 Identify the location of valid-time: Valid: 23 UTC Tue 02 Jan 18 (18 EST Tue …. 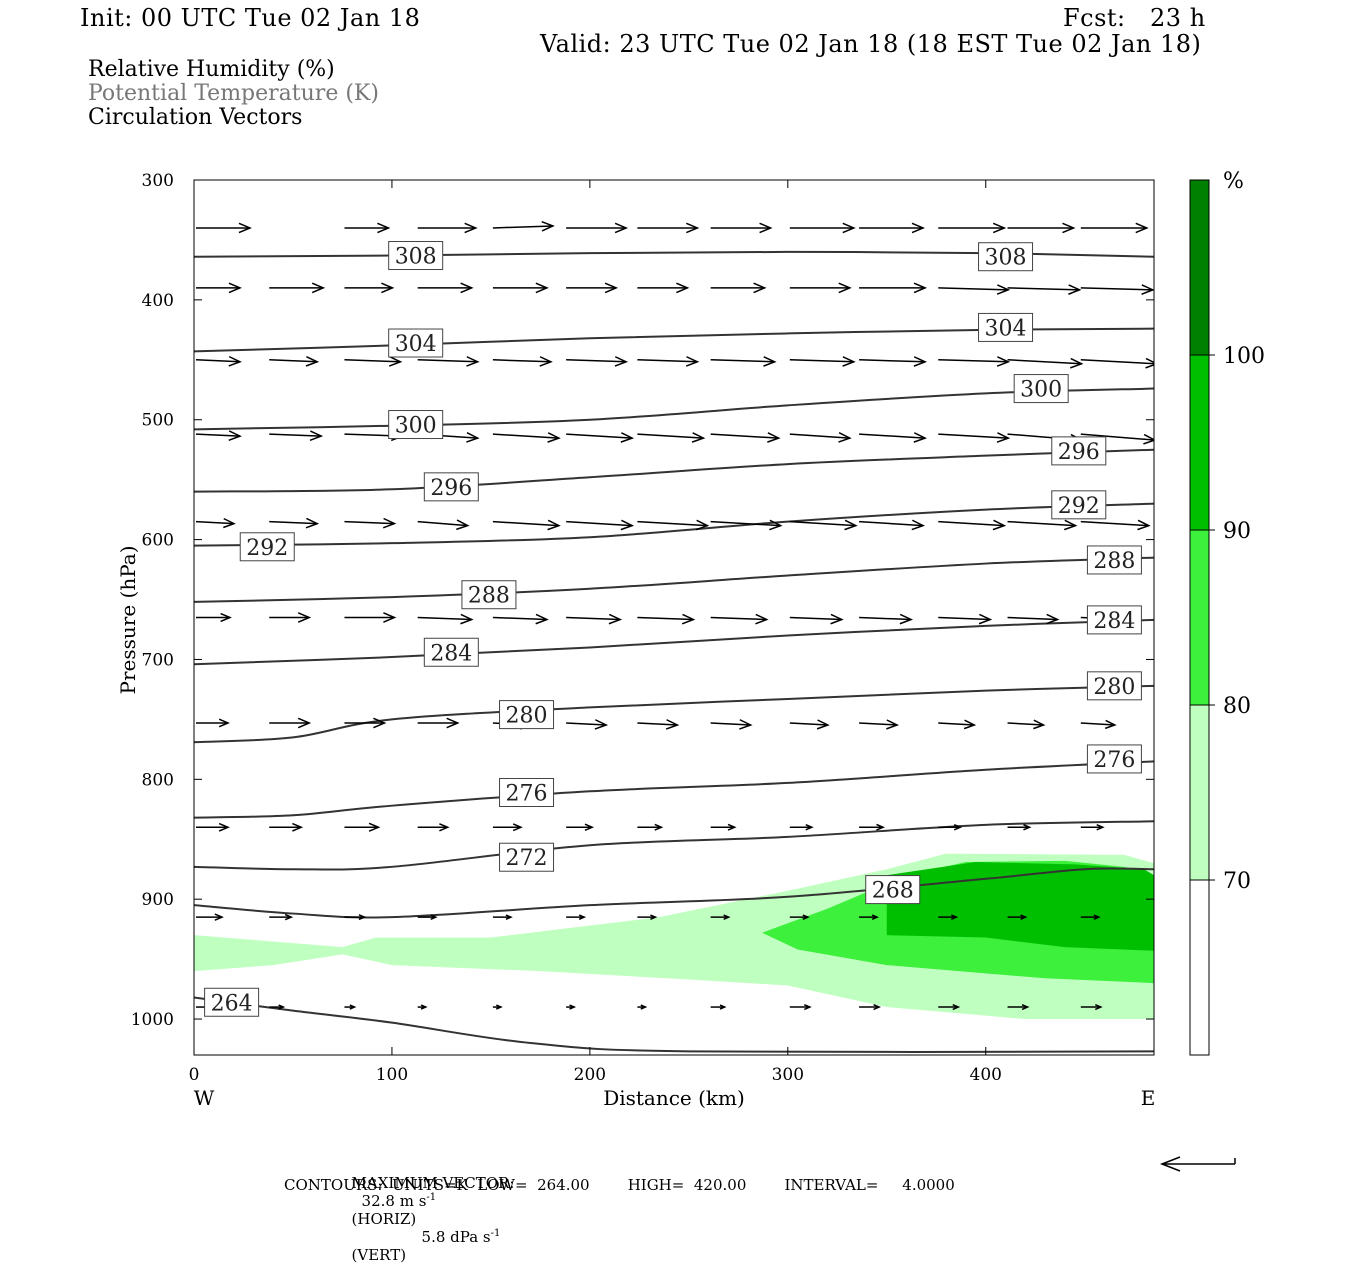
(871, 44).